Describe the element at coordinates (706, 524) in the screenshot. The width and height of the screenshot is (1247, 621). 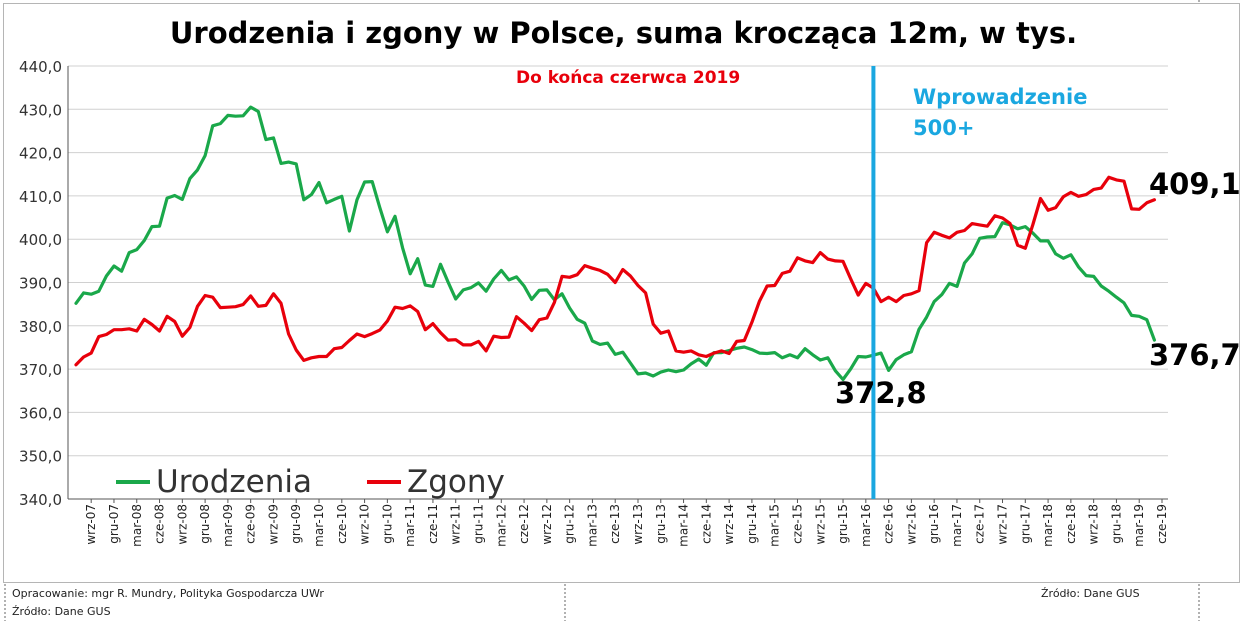
I see `x-tick-label: cze-14` at that location.